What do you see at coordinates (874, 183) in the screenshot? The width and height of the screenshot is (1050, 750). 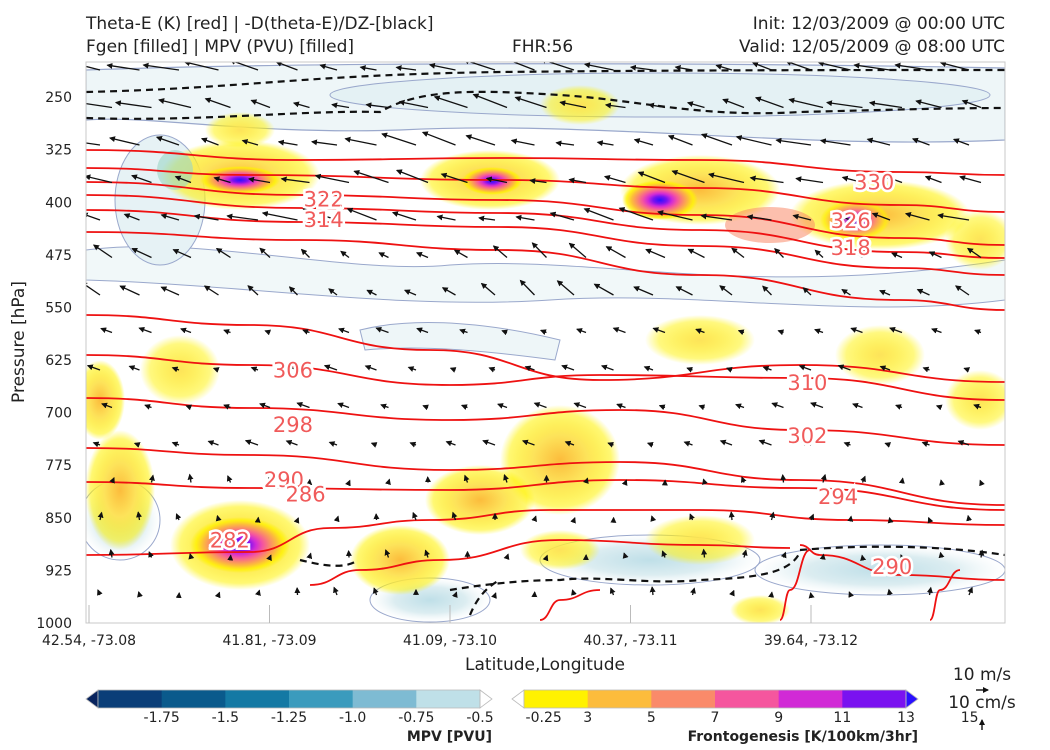 I see `theta-e-contour-label: 330` at bounding box center [874, 183].